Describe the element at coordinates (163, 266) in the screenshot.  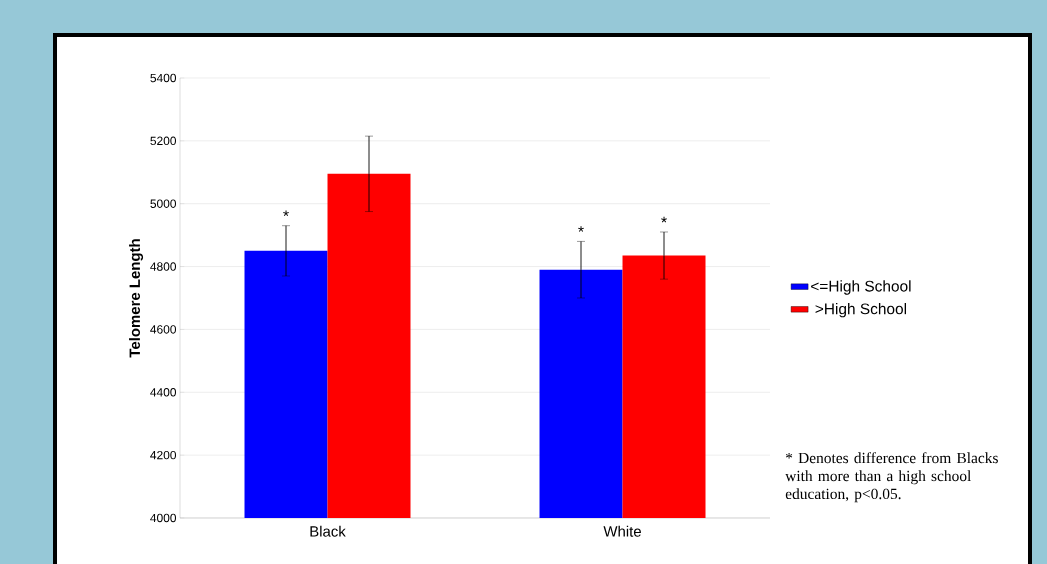
I see `y-tick-label: 4800` at that location.